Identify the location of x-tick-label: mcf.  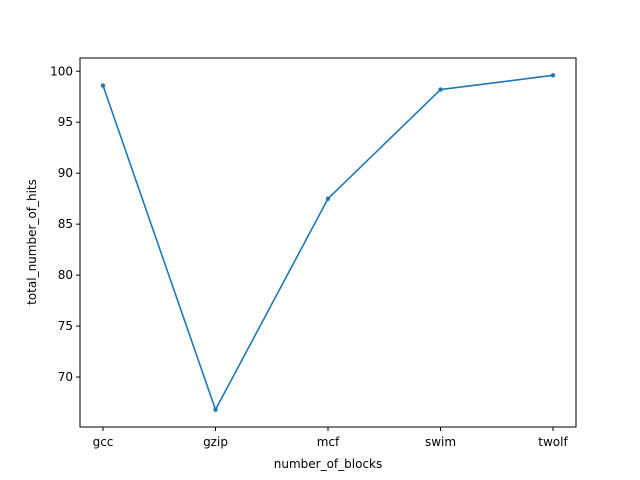
(328, 442).